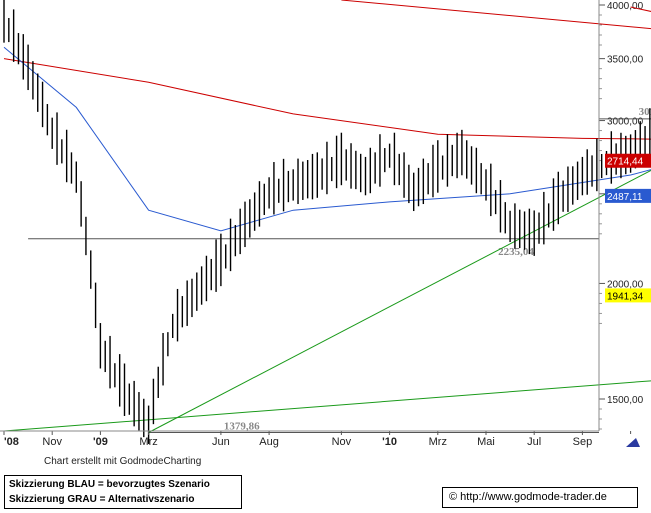 The image size is (651, 513). Describe the element at coordinates (625, 60) in the screenshot. I see `y-tick-label: 3500,00` at that location.